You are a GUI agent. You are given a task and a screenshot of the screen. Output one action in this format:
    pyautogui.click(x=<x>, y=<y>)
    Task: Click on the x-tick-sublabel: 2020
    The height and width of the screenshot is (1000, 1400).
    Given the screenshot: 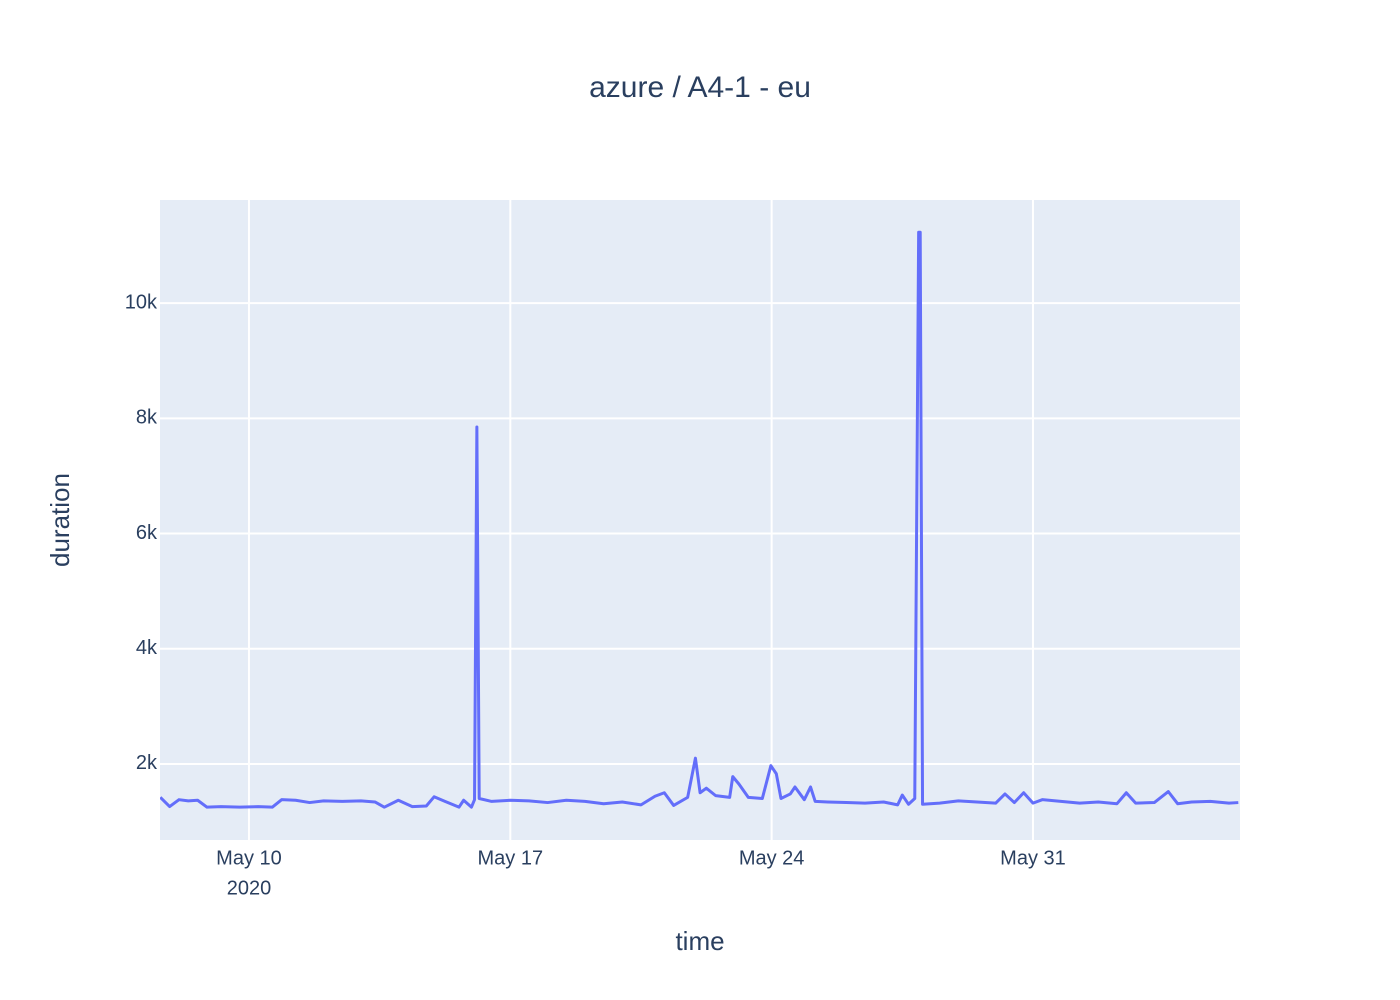 What is the action you would take?
    pyautogui.click(x=249, y=888)
    